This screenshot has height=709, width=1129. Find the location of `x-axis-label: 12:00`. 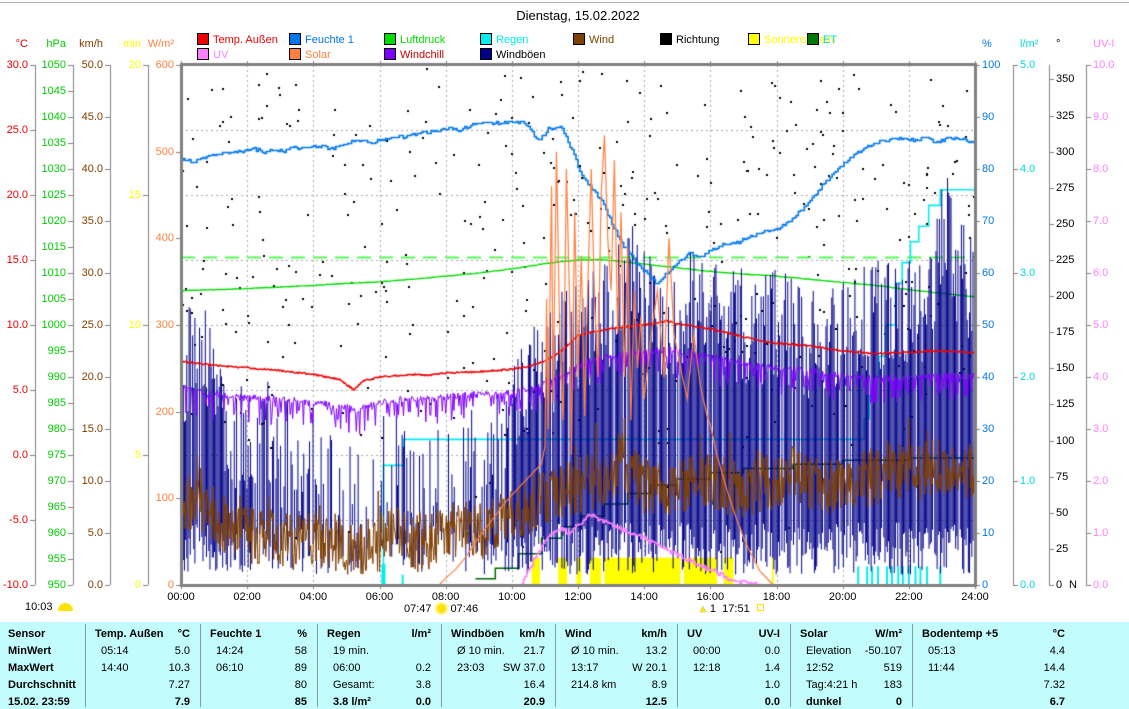

x-axis-label: 12:00 is located at coordinates (578, 597).